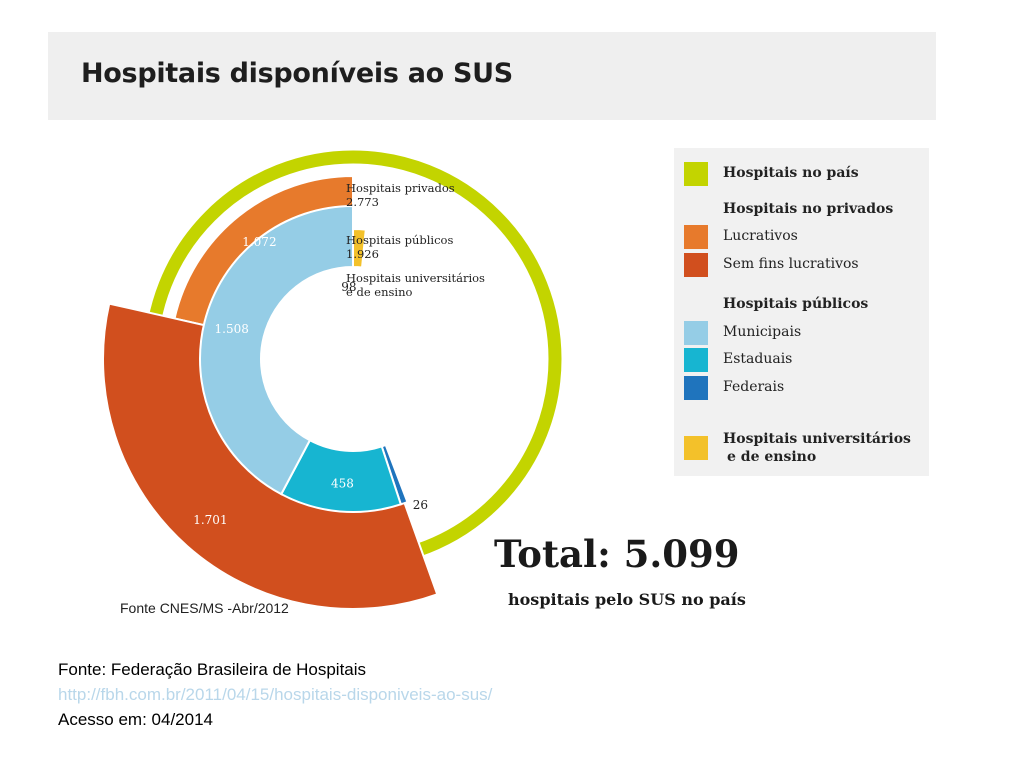 The image size is (1024, 768). What do you see at coordinates (696, 333) in the screenshot?
I see `legend-swatch-municipais` at bounding box center [696, 333].